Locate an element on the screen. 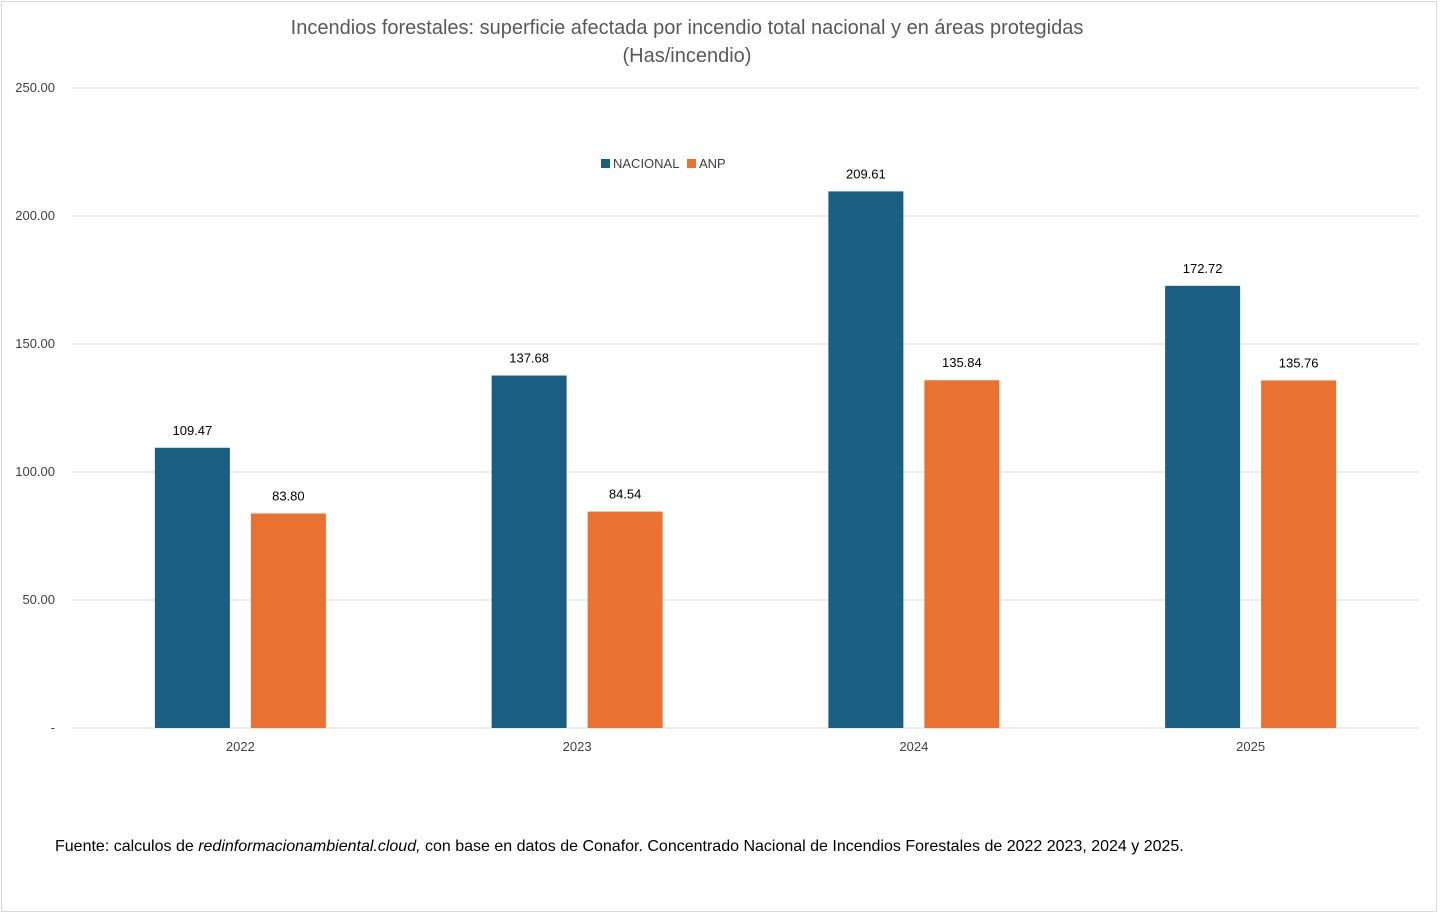  source-prefix: Fuente: calculos de is located at coordinates (127, 846).